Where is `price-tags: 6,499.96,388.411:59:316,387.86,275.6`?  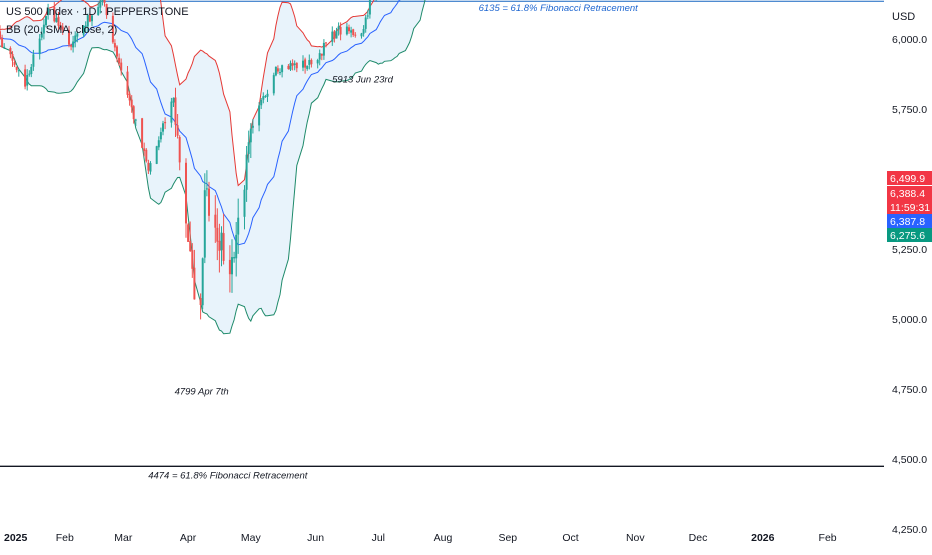 price-tags: 6,499.96,388.411:59:316,387.86,275.6 is located at coordinates (909, 206).